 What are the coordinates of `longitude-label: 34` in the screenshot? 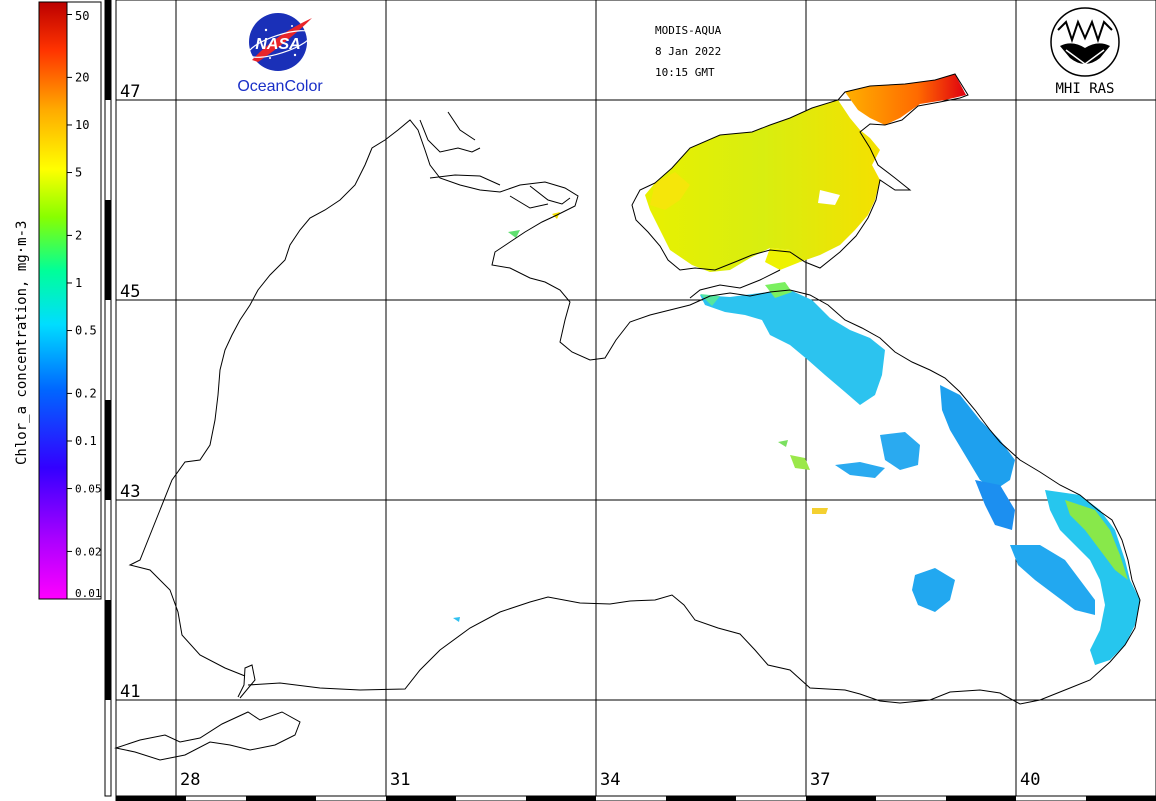 It's located at (610, 780).